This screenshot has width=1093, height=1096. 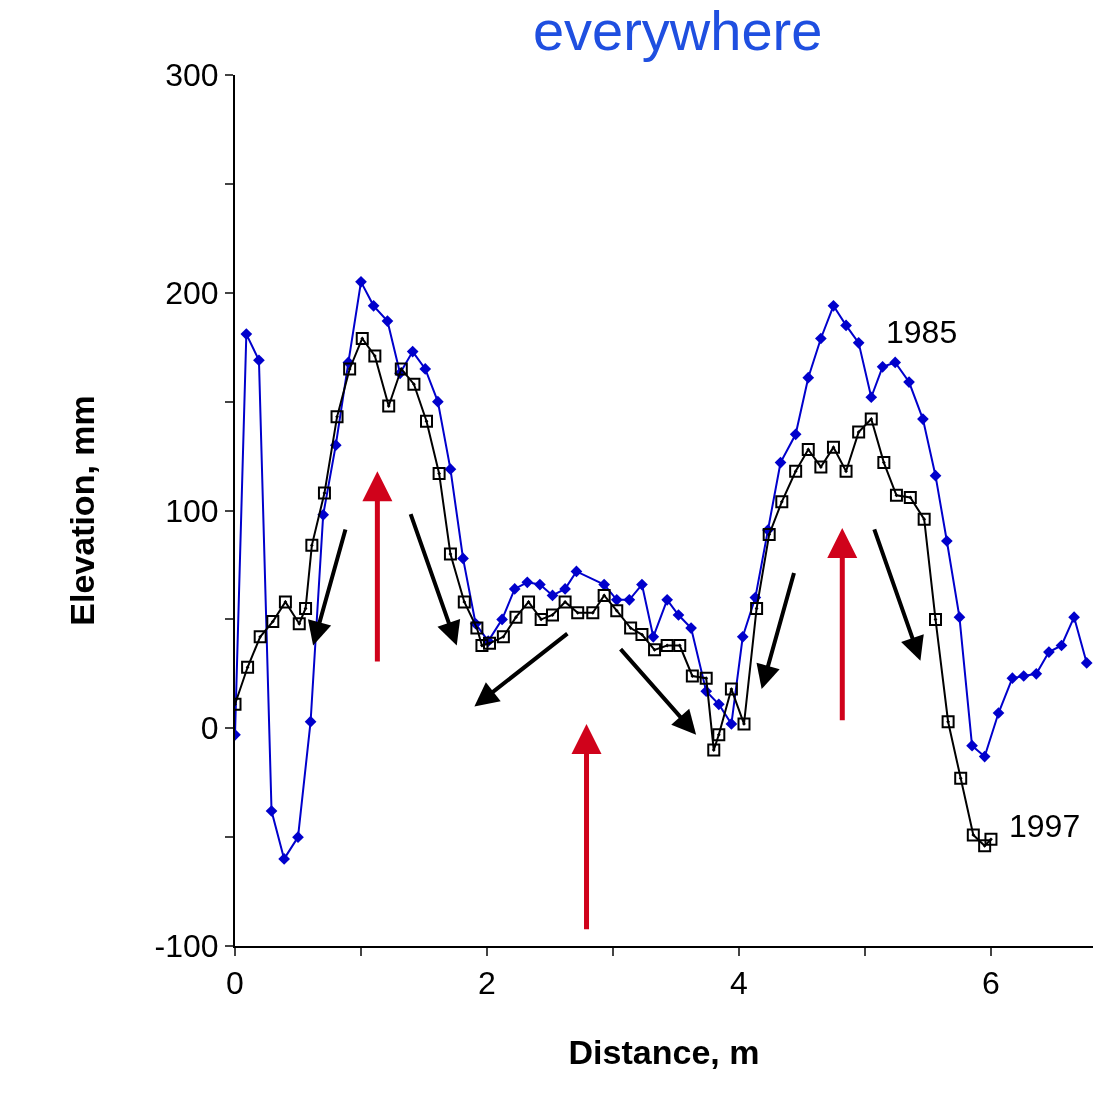 What do you see at coordinates (235, 983) in the screenshot?
I see `x-tick-label: 0` at bounding box center [235, 983].